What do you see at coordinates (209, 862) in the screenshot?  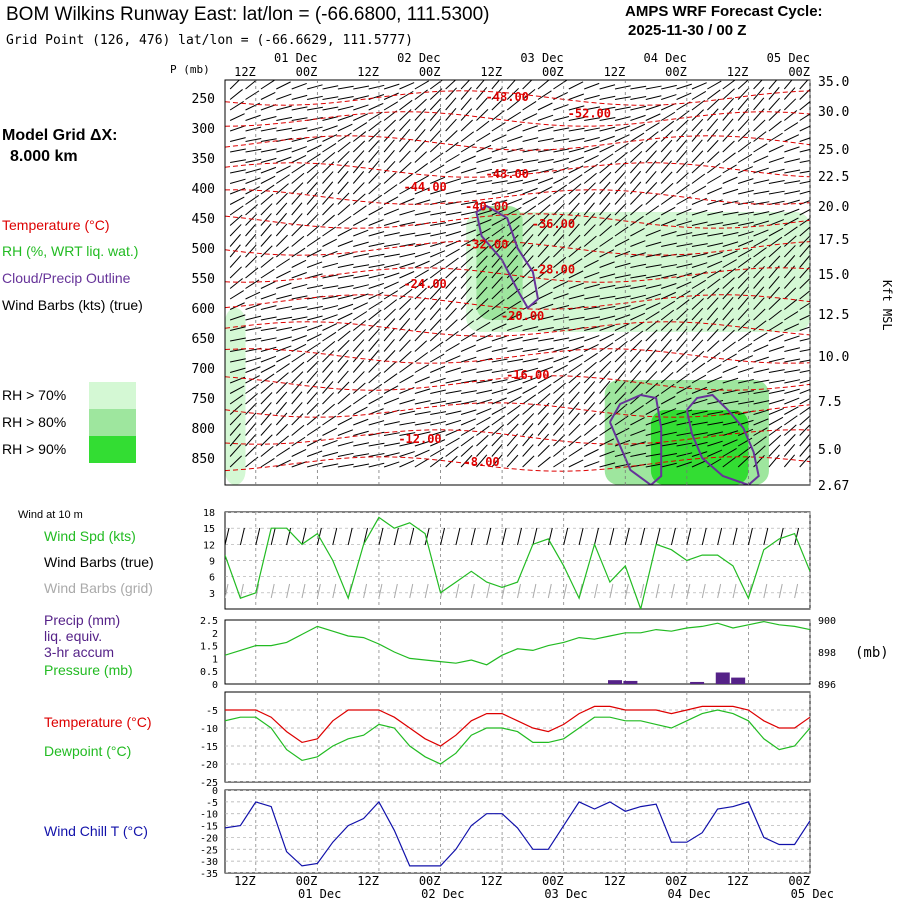 I see `windchill-tick-label: -30` at bounding box center [209, 862].